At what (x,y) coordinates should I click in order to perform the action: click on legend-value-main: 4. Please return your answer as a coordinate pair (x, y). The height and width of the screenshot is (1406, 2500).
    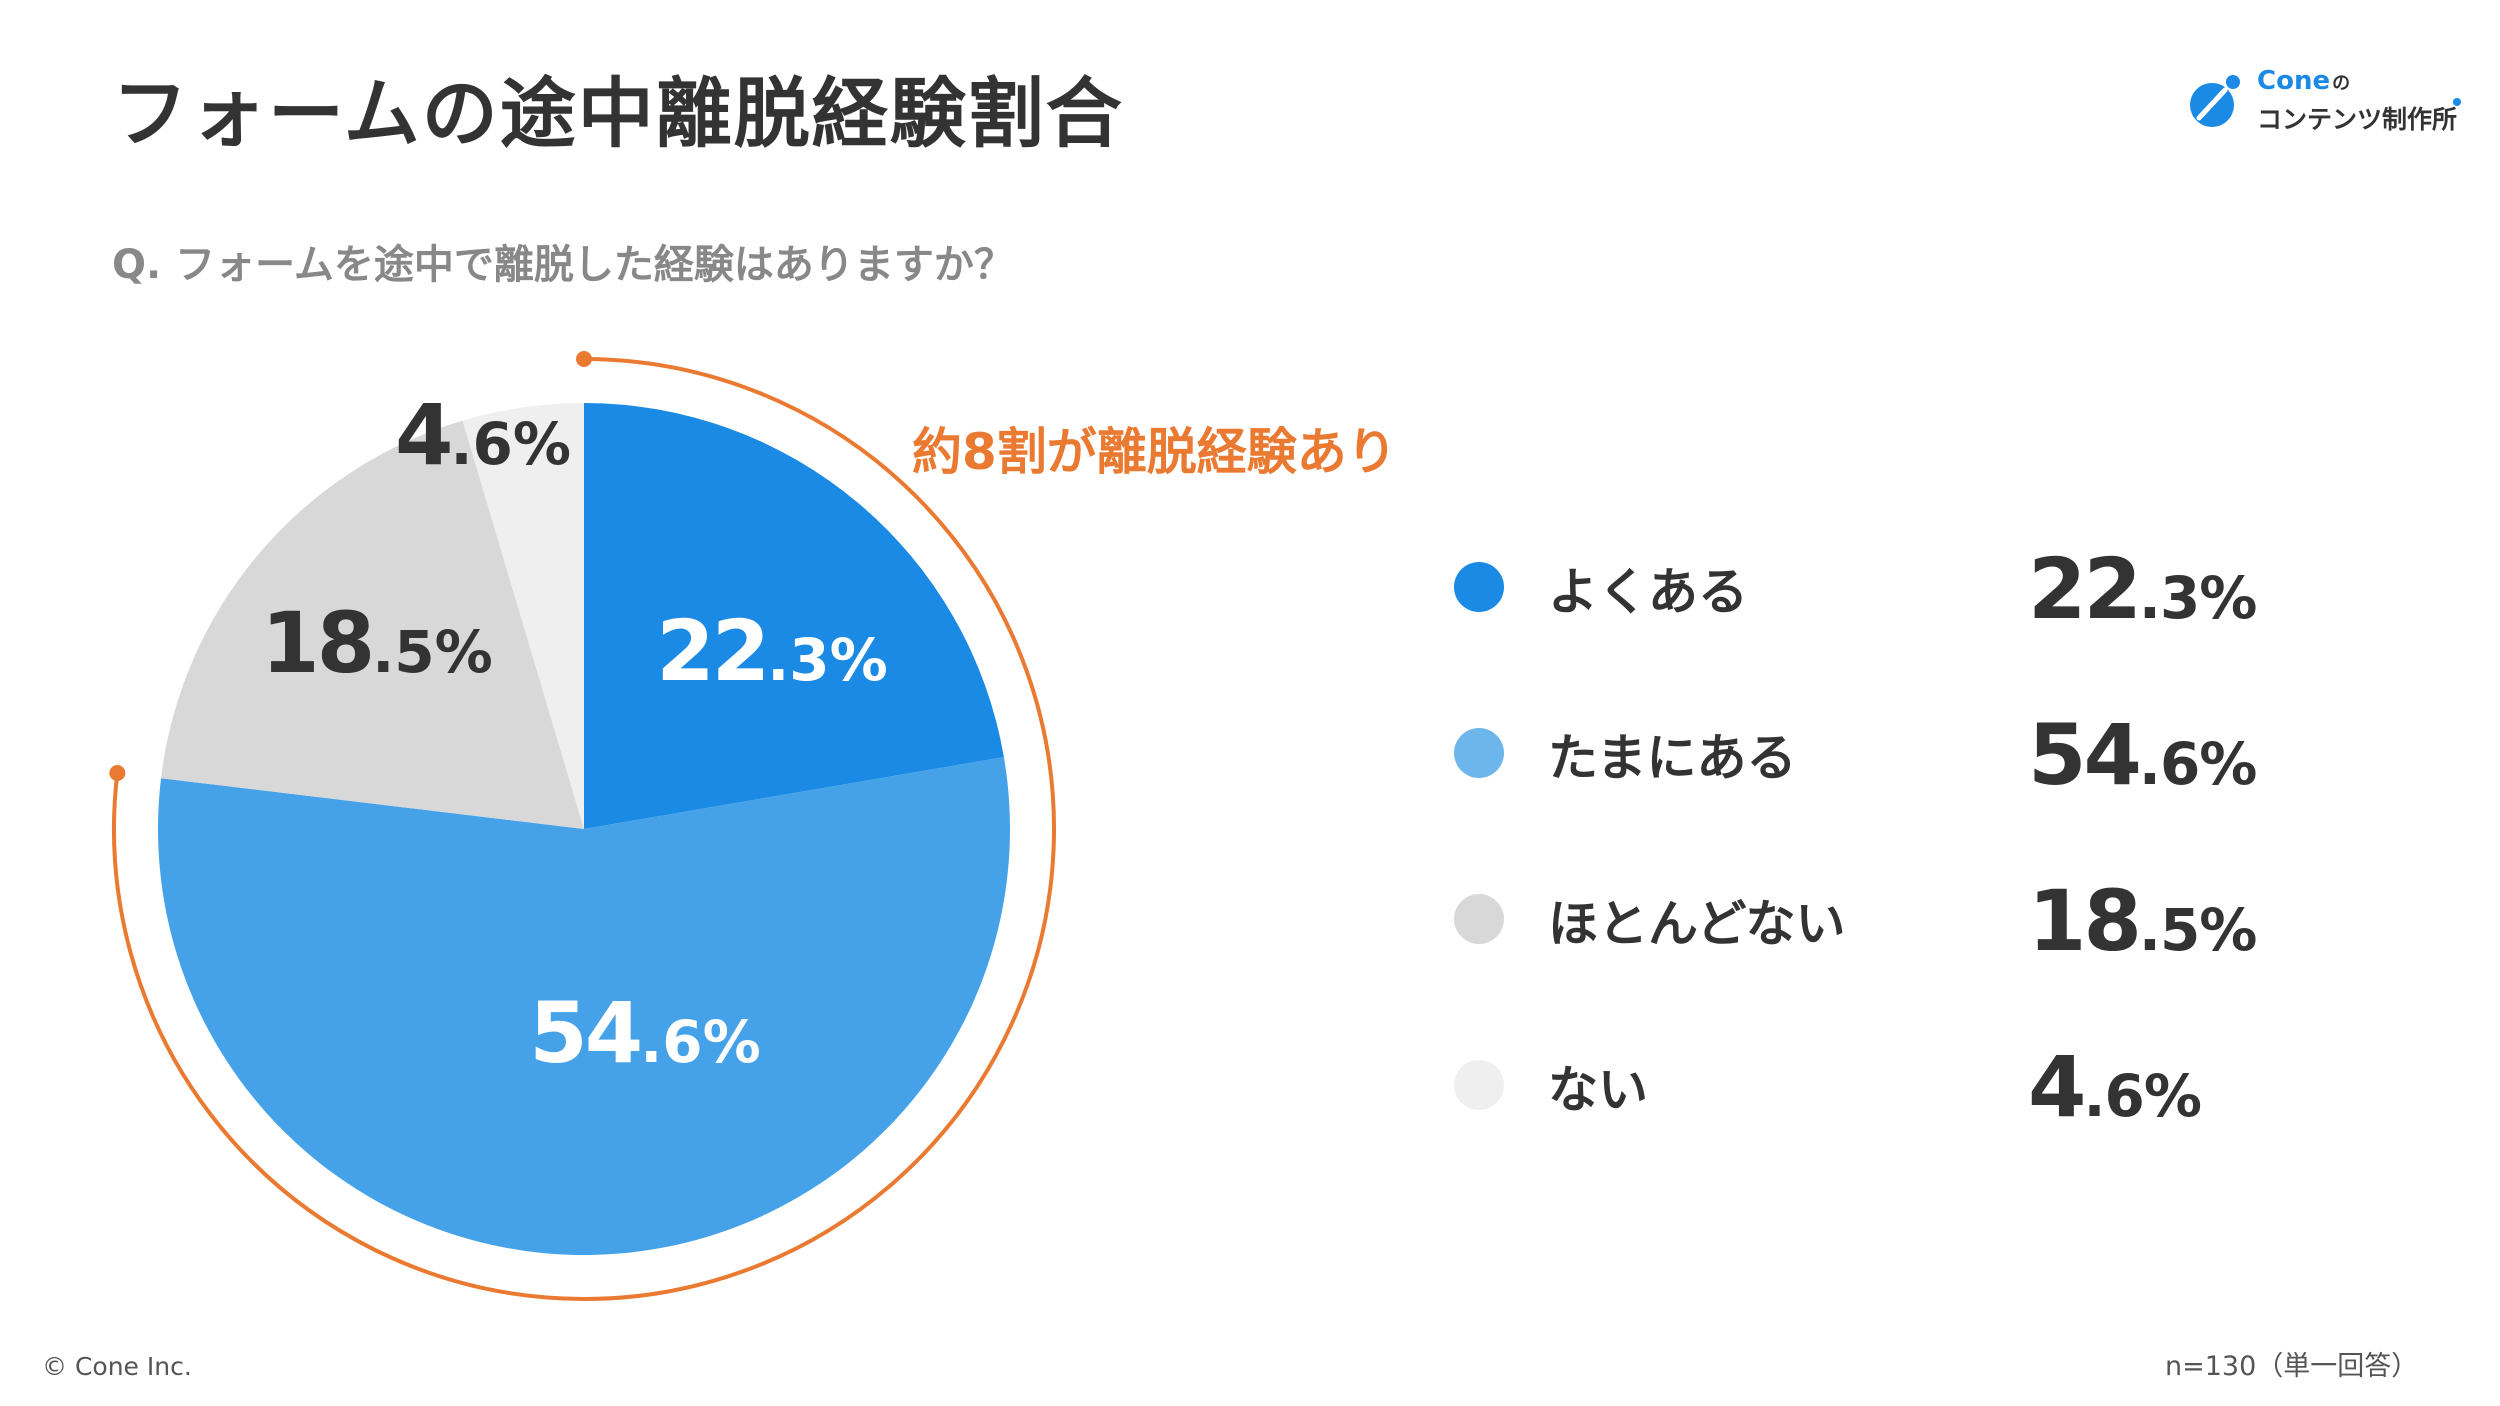
    Looking at the image, I should click on (2057, 1087).